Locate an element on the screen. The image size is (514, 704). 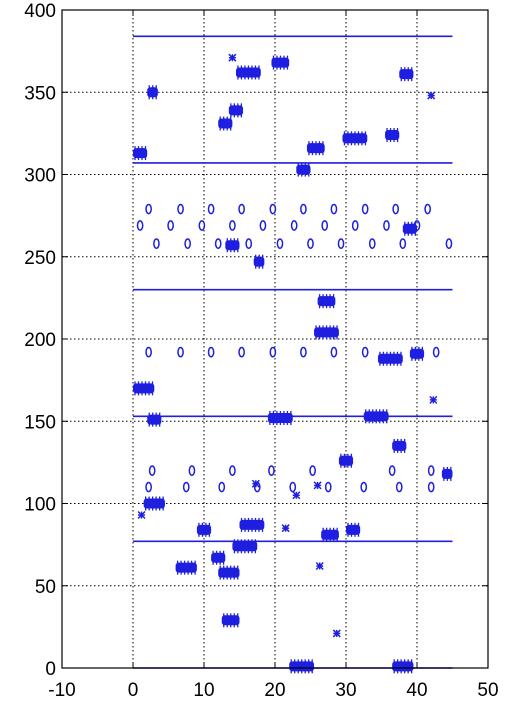
x-tick-label: 50 is located at coordinates (487, 690).